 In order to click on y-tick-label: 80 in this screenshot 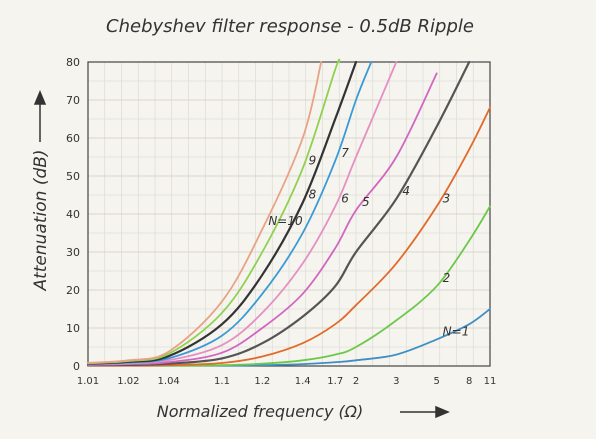, I will do `click(73, 62)`.